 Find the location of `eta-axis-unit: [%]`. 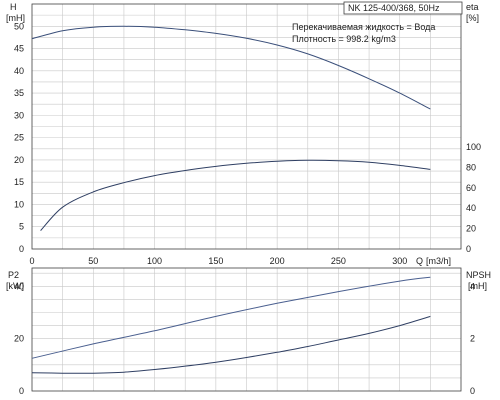

eta-axis-unit: [%] is located at coordinates (472, 18).